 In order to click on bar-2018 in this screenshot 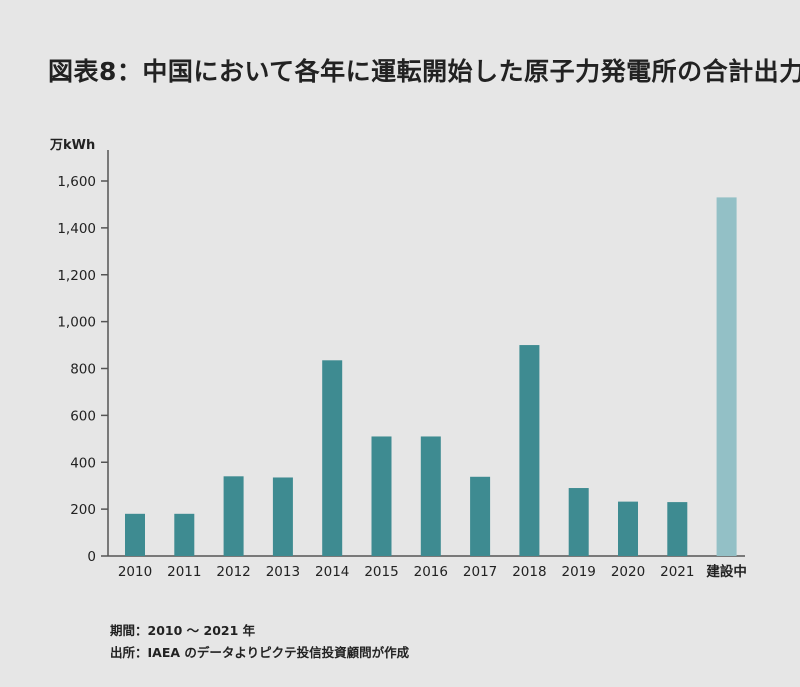, I will do `click(529, 450)`.